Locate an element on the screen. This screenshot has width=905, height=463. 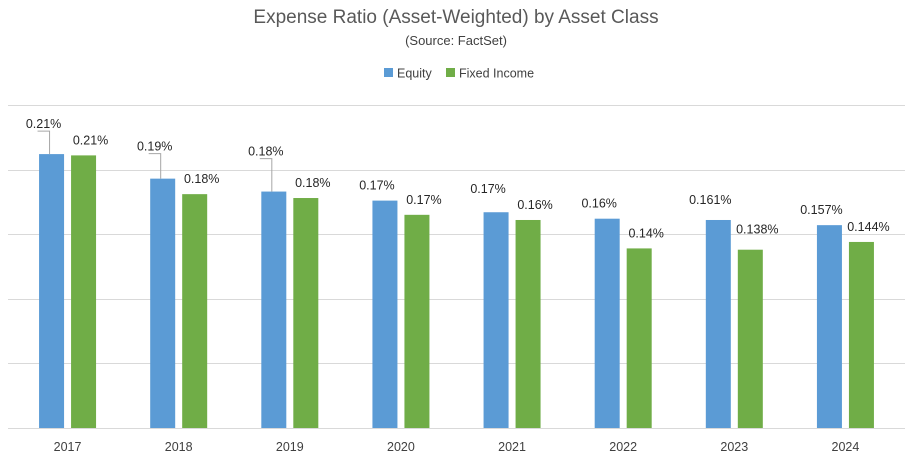
x-tick-label: 2024 is located at coordinates (846, 447).